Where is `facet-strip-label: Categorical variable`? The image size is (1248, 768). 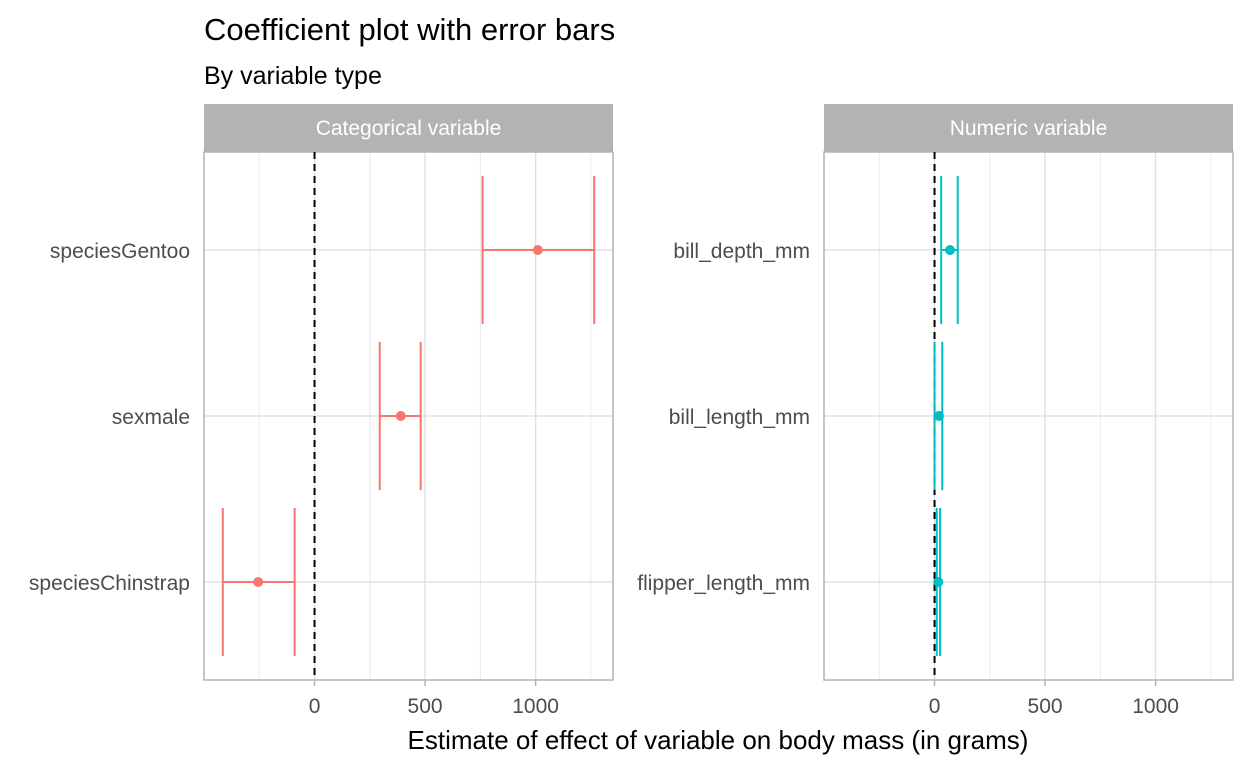 facet-strip-label: Categorical variable is located at coordinates (409, 128).